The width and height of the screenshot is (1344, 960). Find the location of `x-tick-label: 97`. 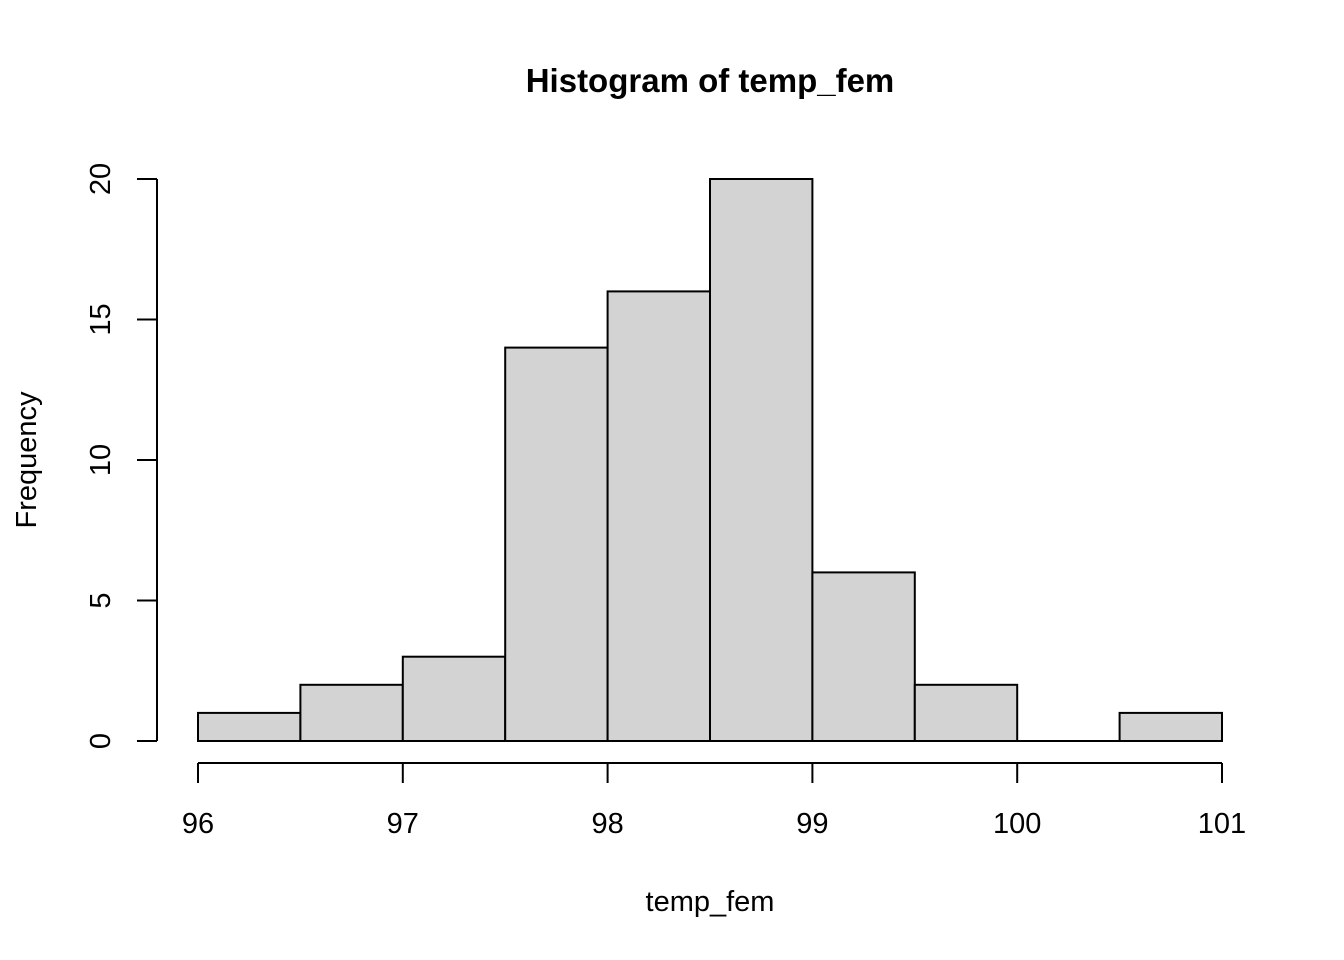

x-tick-label: 97 is located at coordinates (403, 824).